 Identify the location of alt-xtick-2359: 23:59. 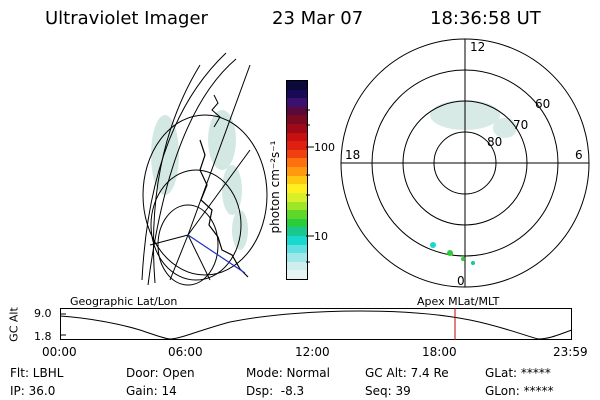
(570, 352).